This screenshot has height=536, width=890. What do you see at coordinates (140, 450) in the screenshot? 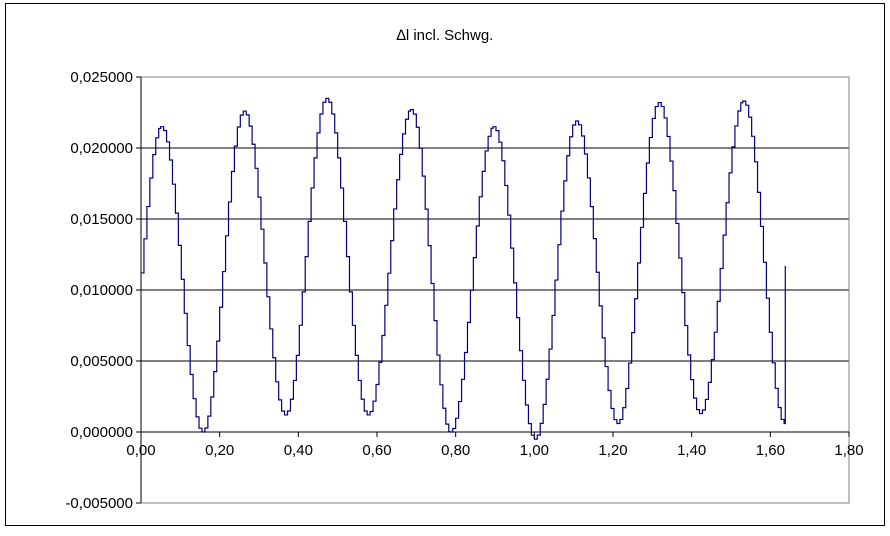
I see `x-tick-label: 0,00` at bounding box center [140, 450].